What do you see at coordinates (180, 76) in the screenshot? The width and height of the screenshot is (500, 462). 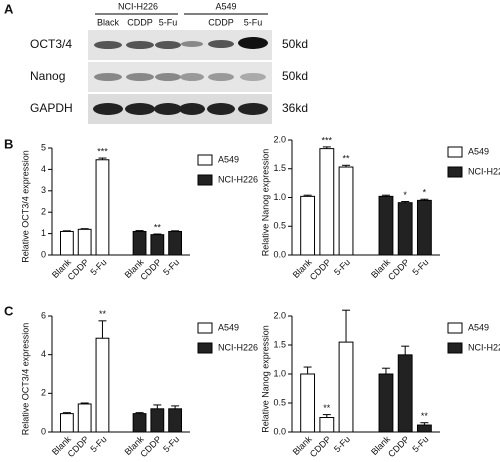 I see `bands` at bounding box center [180, 76].